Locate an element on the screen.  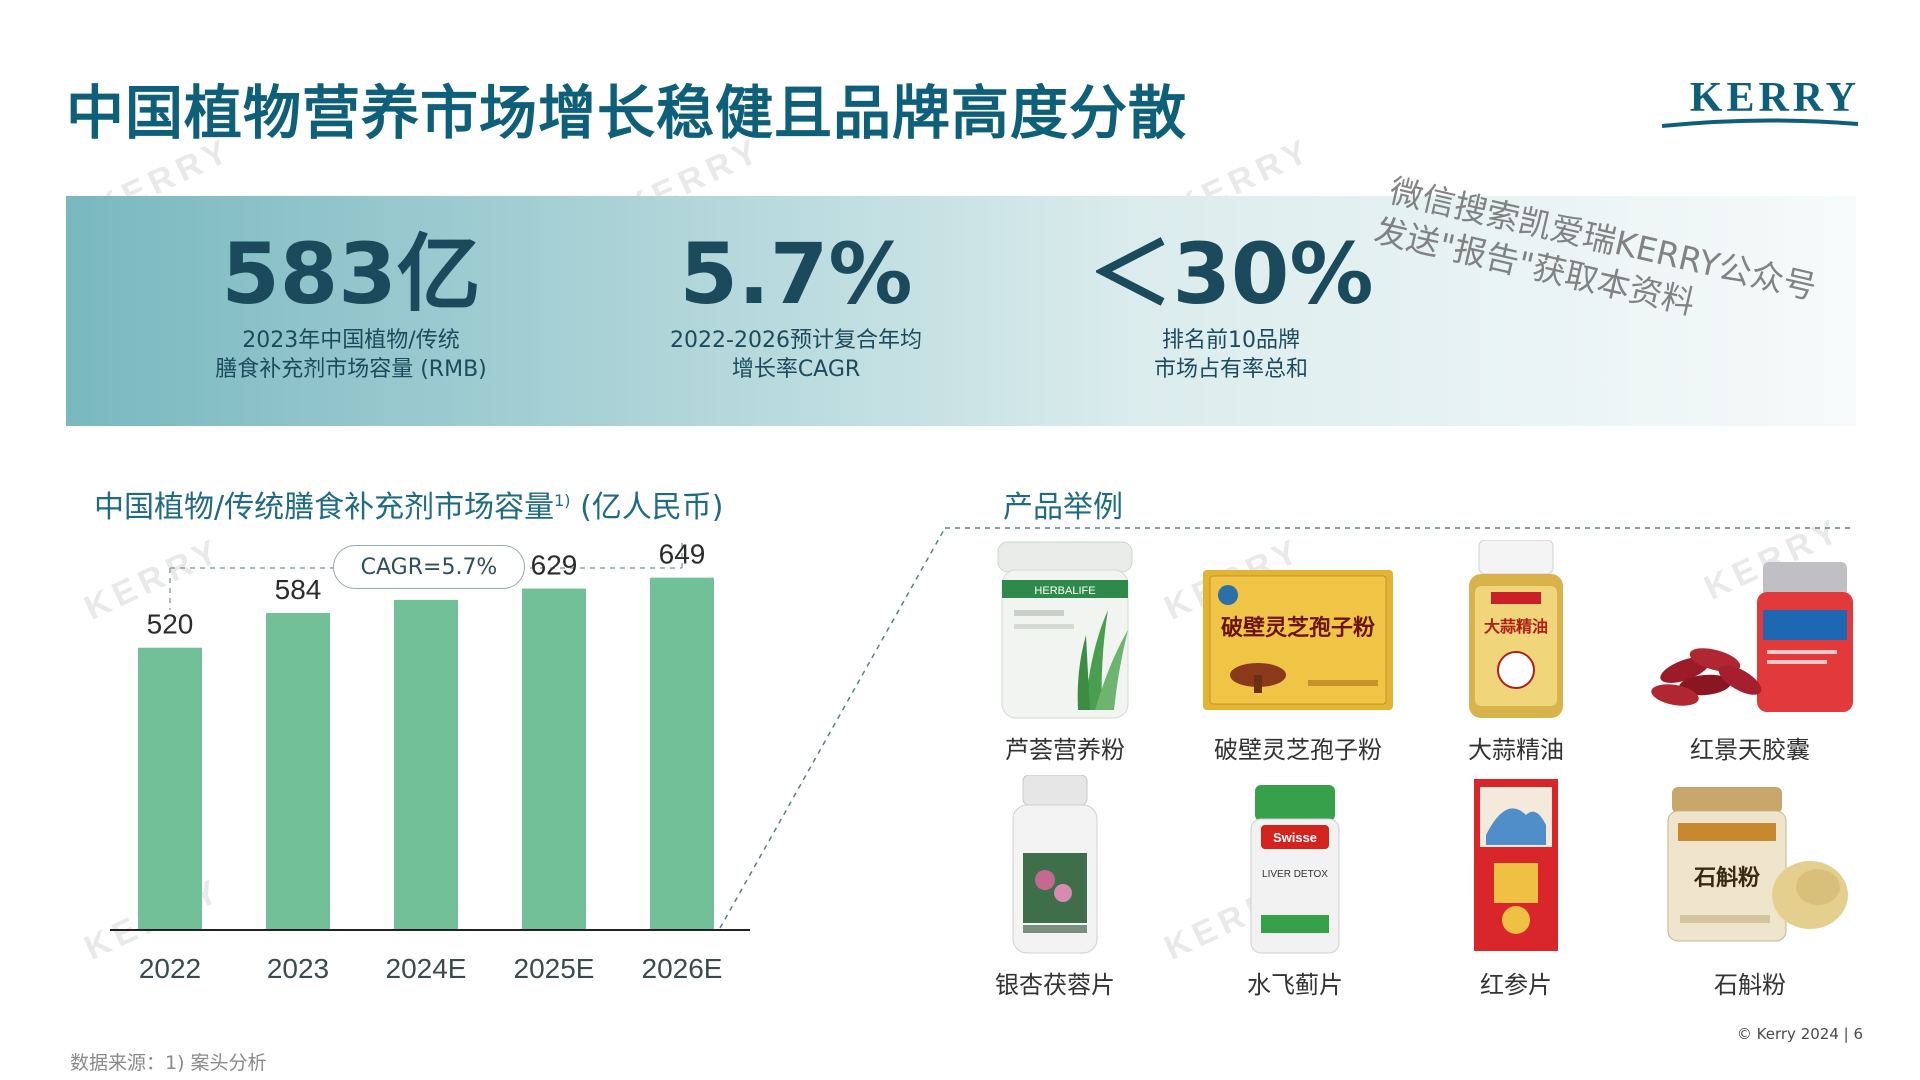
stat-desc-line: 2022-2026预计复合年均 is located at coordinates (796, 340).